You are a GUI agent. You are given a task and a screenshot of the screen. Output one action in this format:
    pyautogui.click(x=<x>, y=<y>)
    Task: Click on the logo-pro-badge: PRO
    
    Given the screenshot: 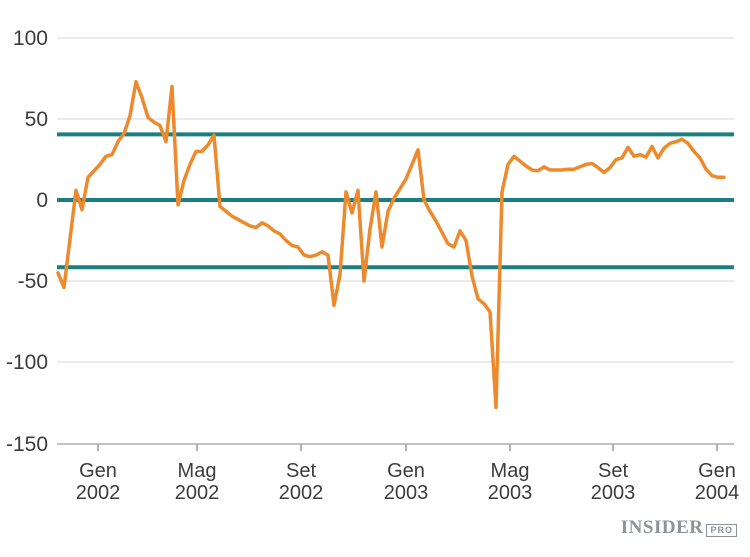 What is the action you would take?
    pyautogui.click(x=721, y=530)
    